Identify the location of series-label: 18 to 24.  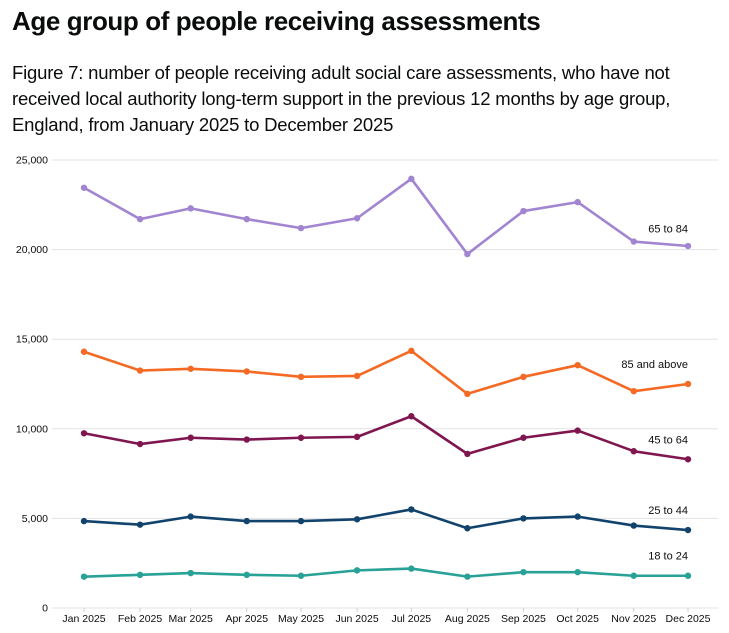
(668, 557).